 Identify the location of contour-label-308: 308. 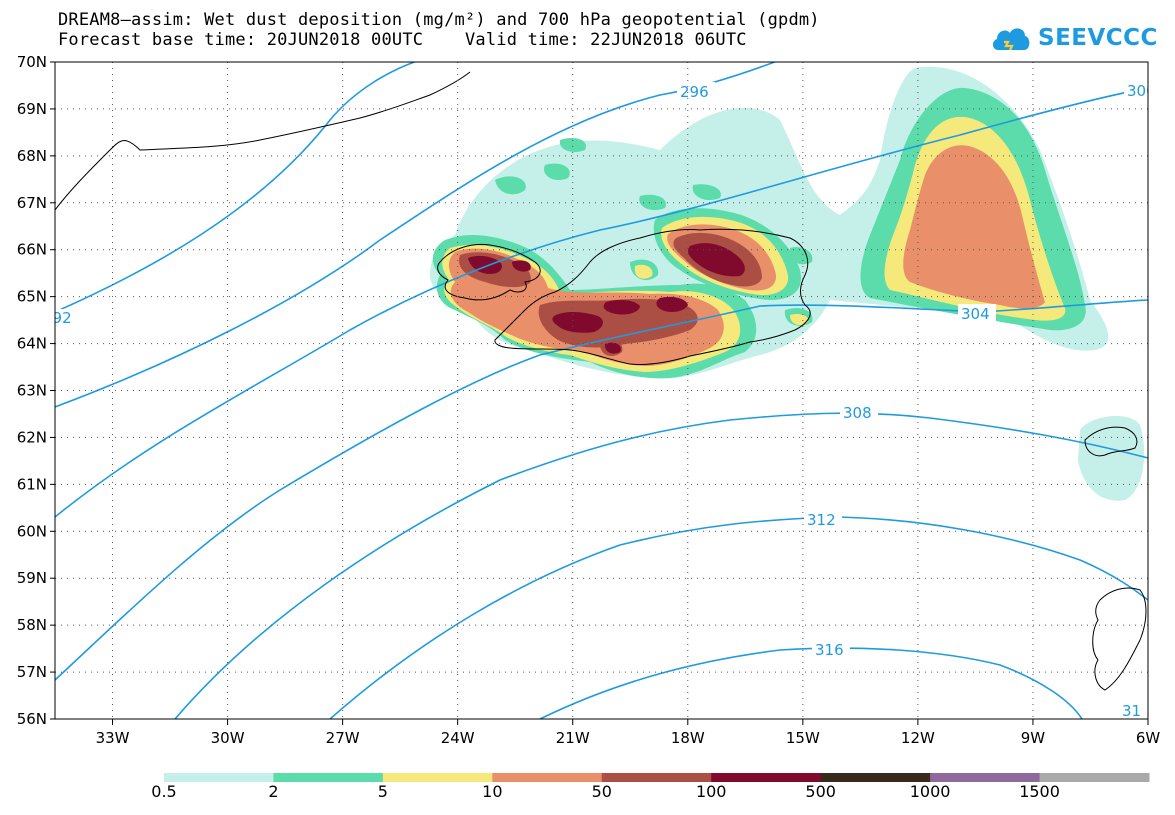
(857, 413).